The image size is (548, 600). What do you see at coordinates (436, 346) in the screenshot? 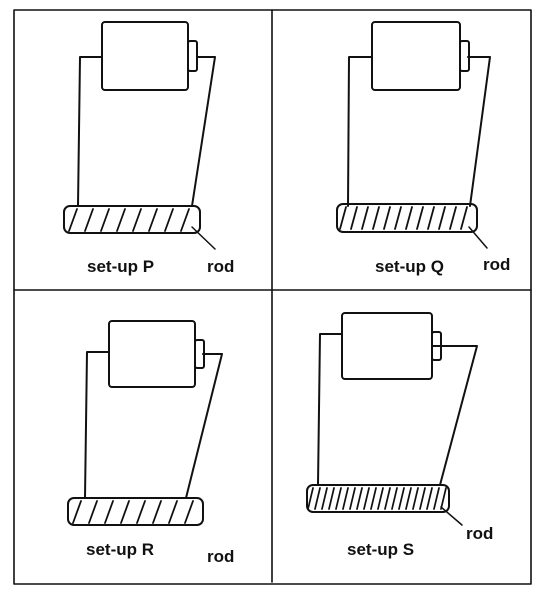
I see `motor-shaft-s` at bounding box center [436, 346].